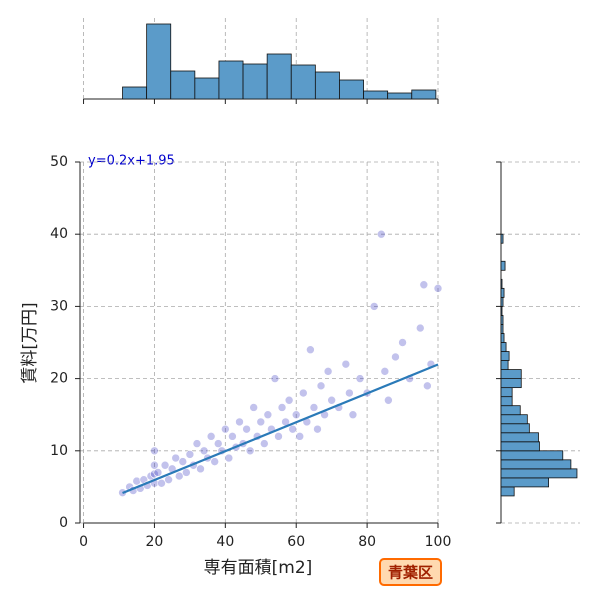 Image resolution: width=600 pixels, height=600 pixels. I want to click on badge-box, so click(410, 572).